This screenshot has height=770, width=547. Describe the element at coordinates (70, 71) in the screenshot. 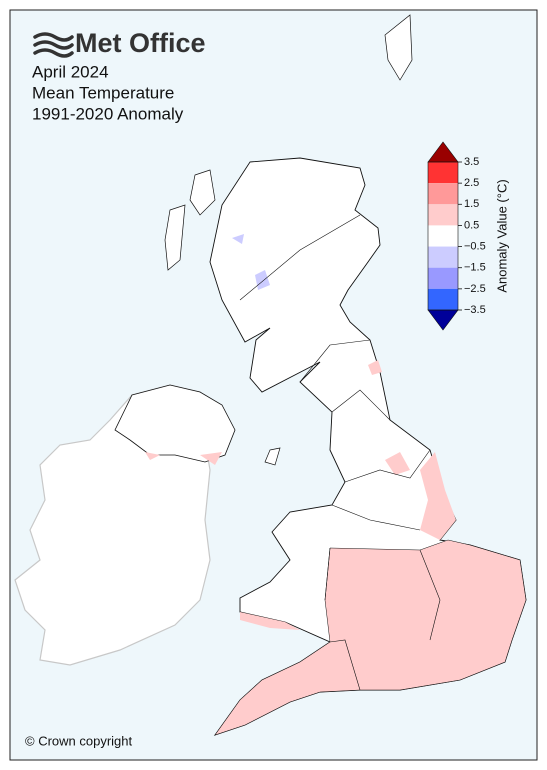

I see `title-line: April 2024` at that location.